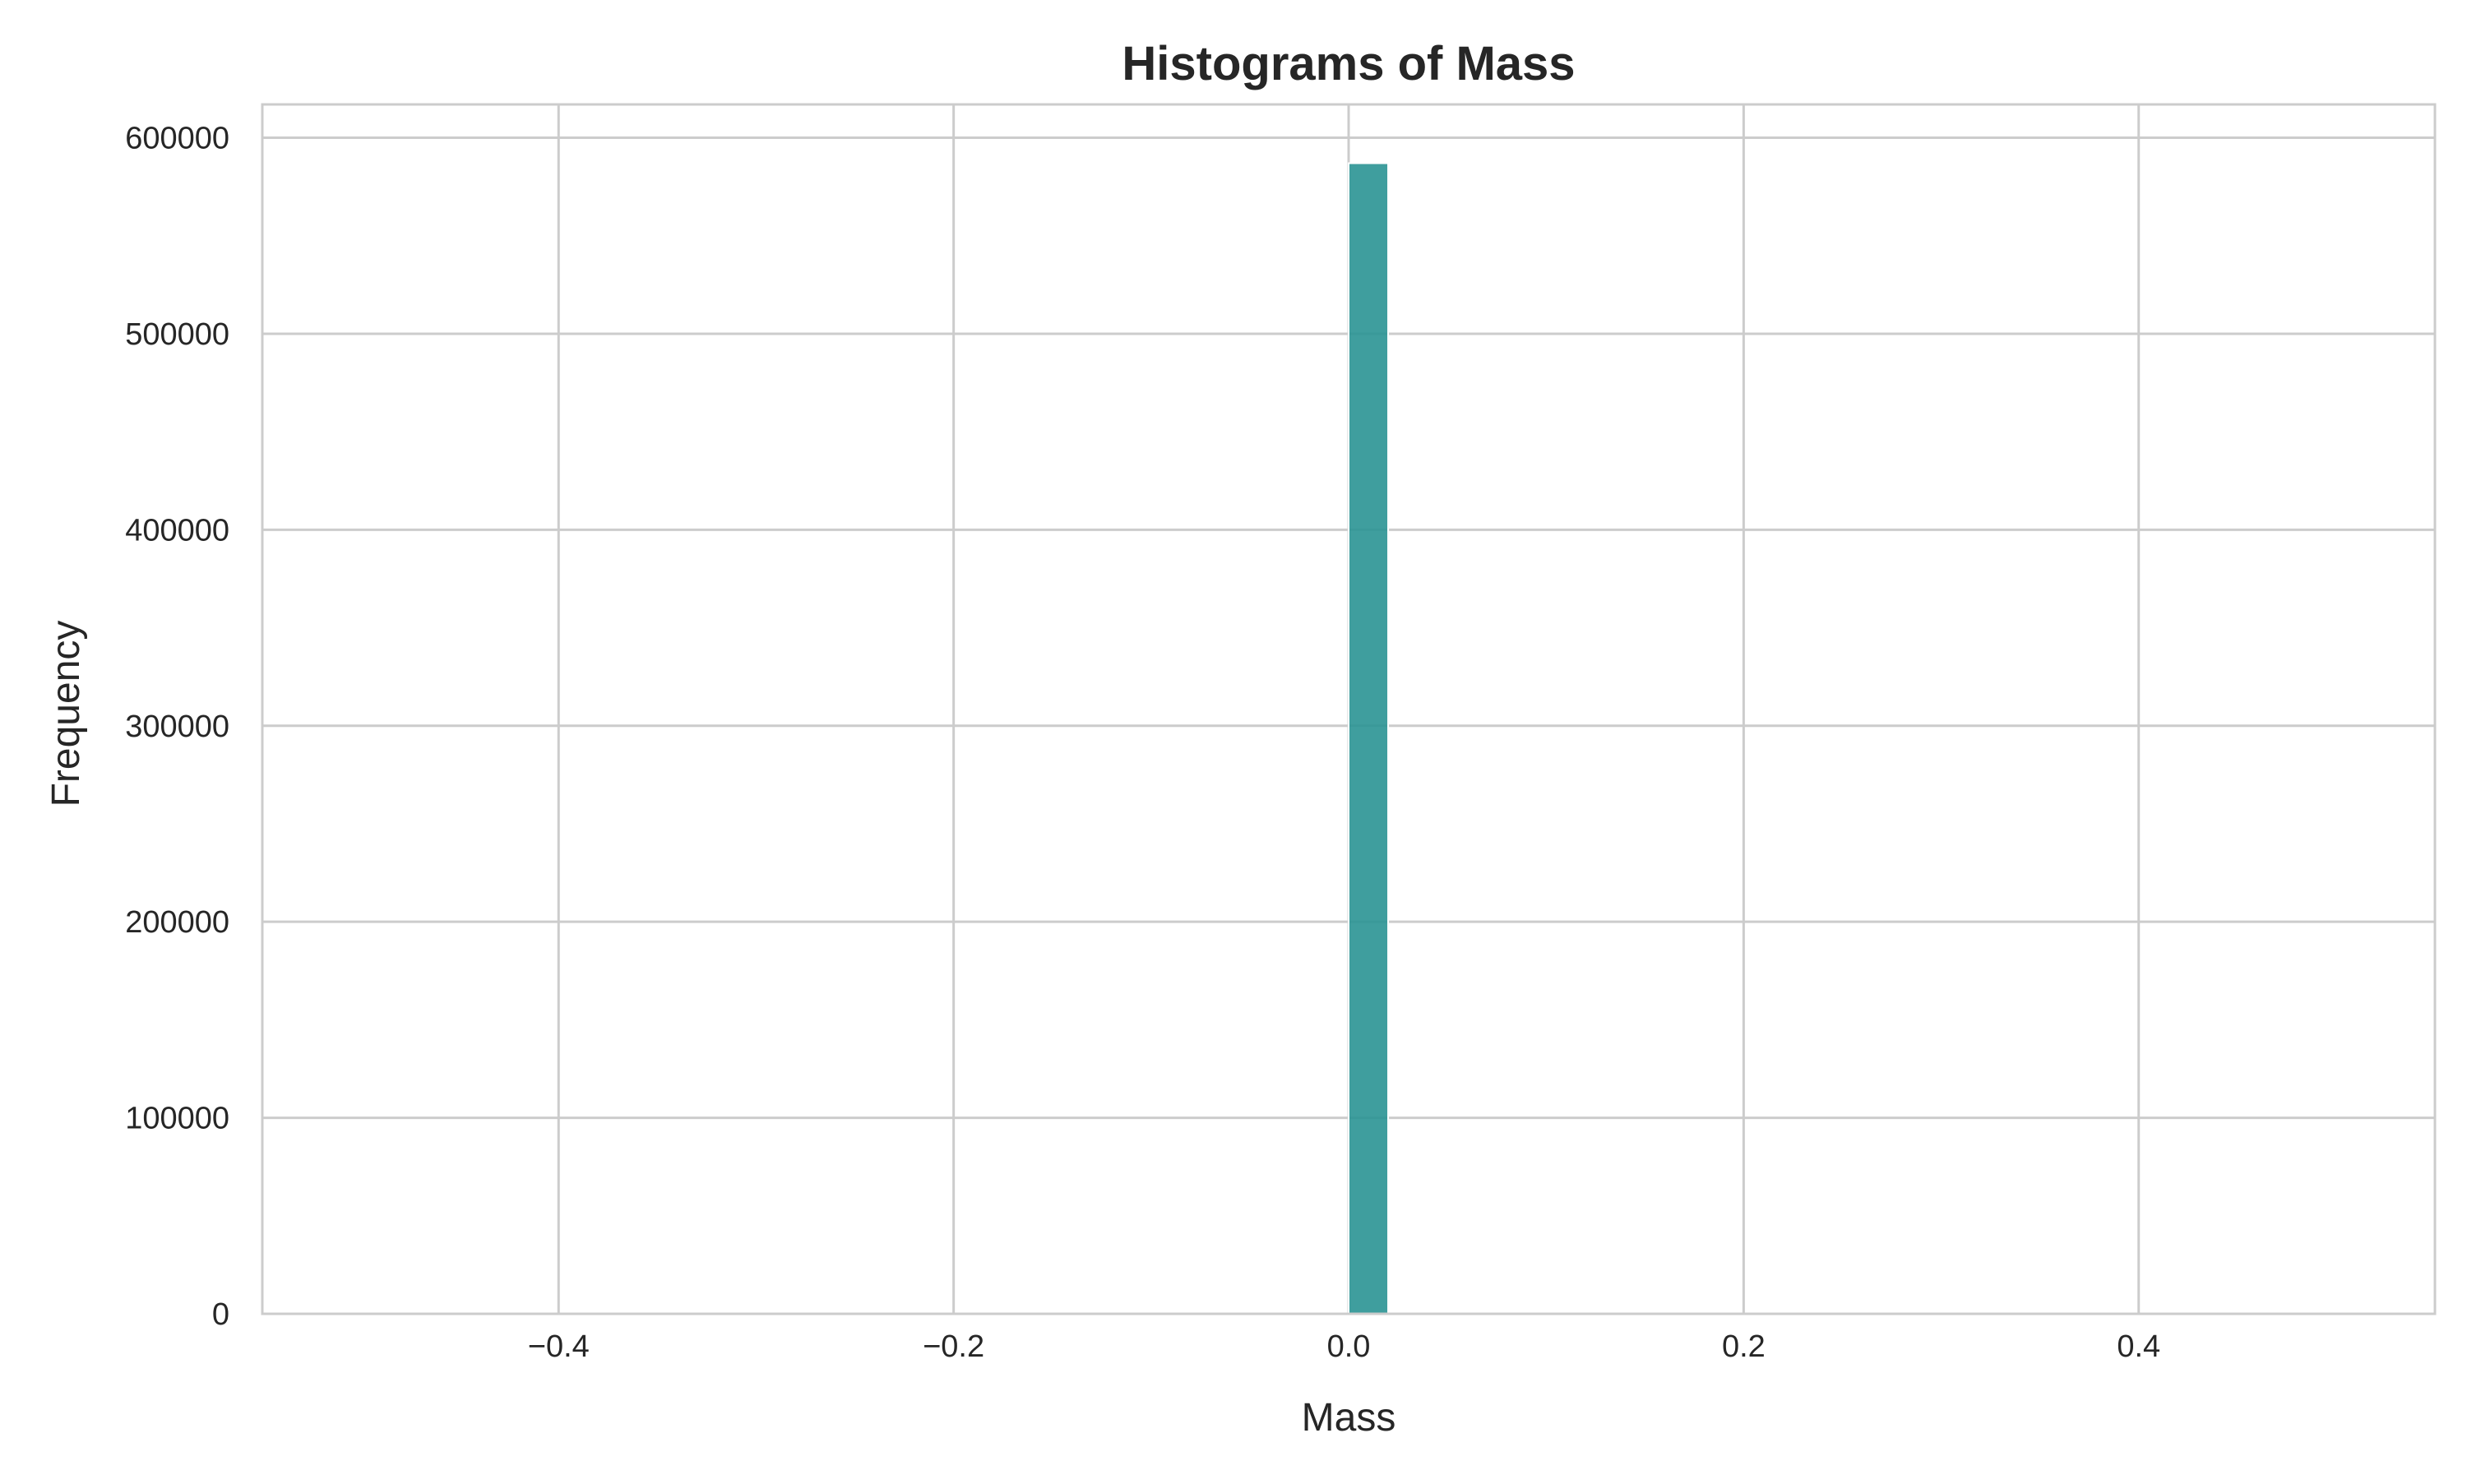 Image resolution: width=2467 pixels, height=1484 pixels. I want to click on y-tick-label: 300000, so click(177, 727).